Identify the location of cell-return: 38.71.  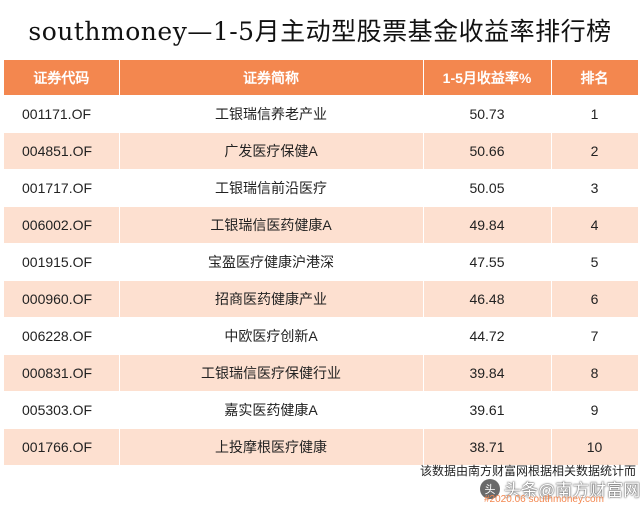
(487, 447).